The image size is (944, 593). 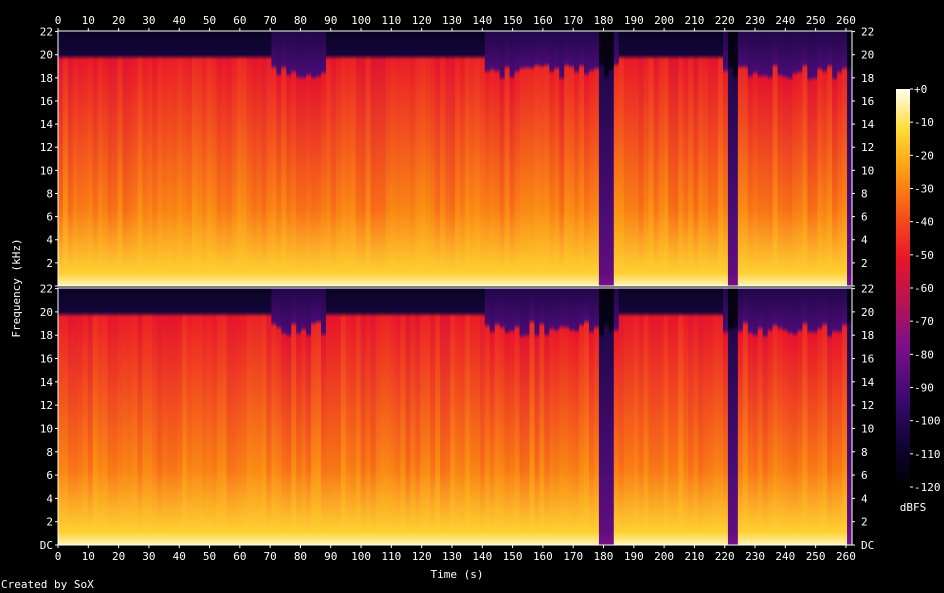 What do you see at coordinates (452, 556) in the screenshot?
I see `x-tick-label-bottom: 130` at bounding box center [452, 556].